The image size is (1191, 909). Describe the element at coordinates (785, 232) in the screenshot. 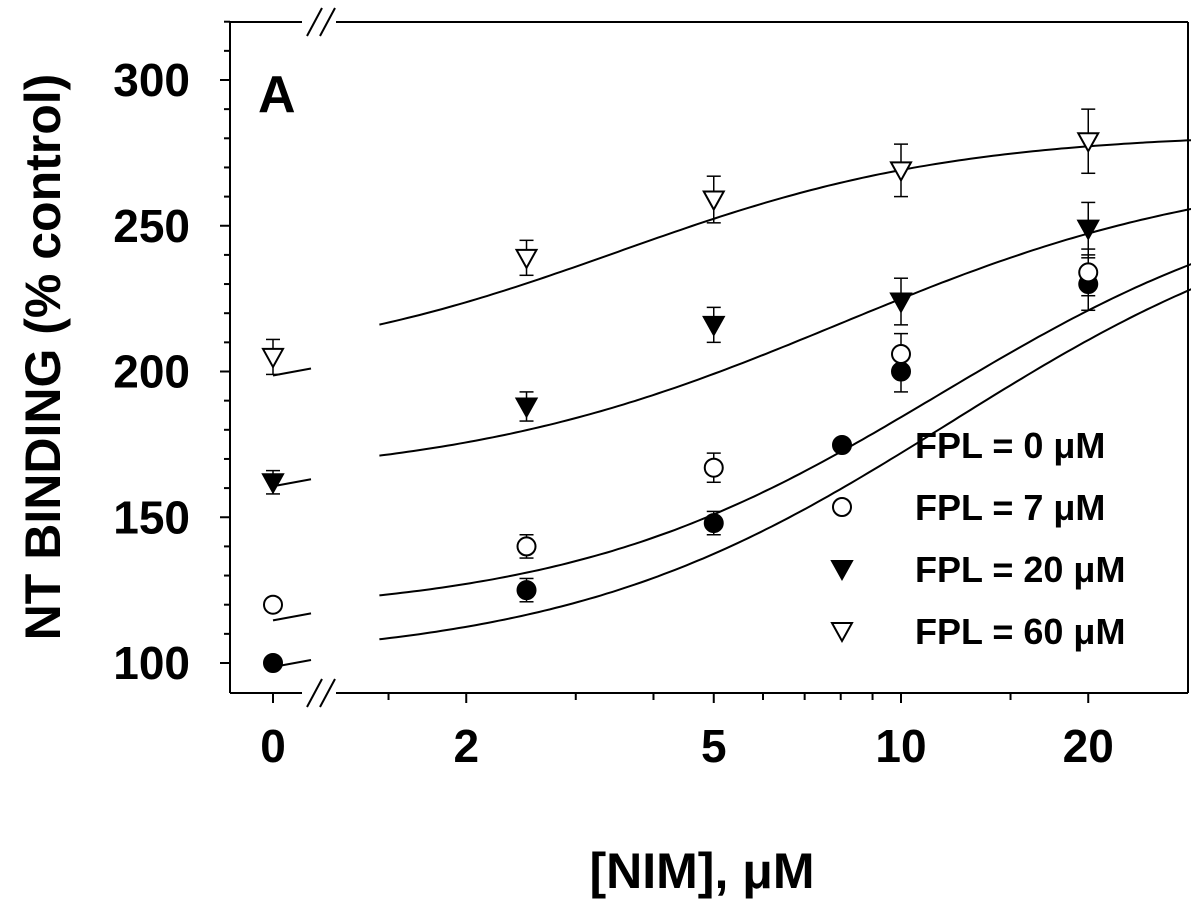

I see `fit-curve` at that location.